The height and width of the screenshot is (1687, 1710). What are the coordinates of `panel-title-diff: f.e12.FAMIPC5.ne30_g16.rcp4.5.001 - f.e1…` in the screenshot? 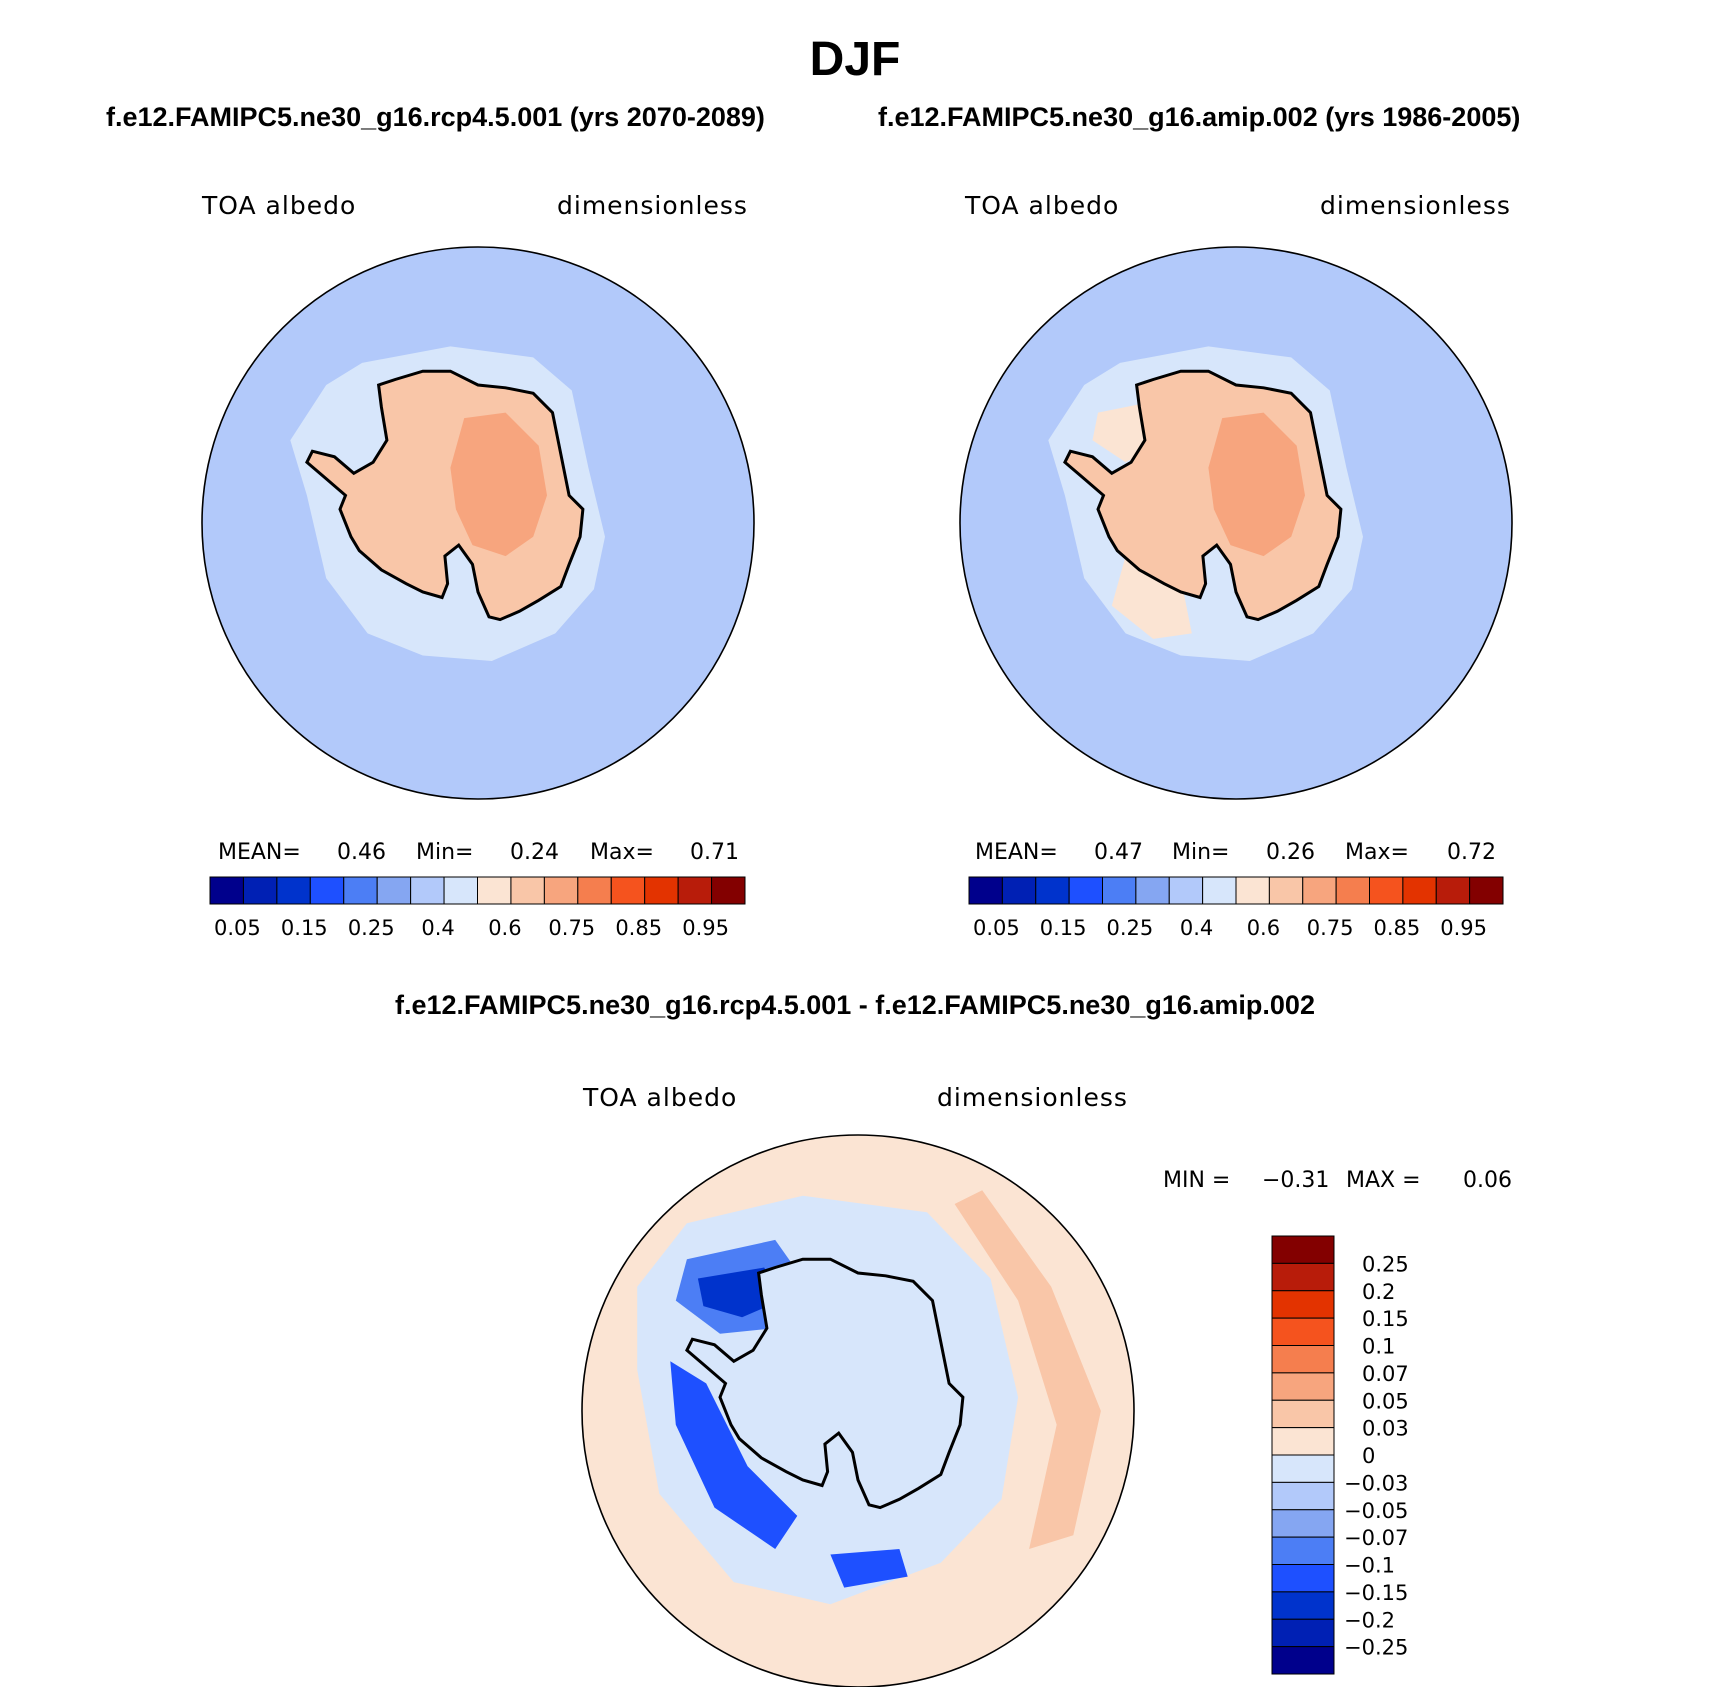 It's located at (855, 1005).